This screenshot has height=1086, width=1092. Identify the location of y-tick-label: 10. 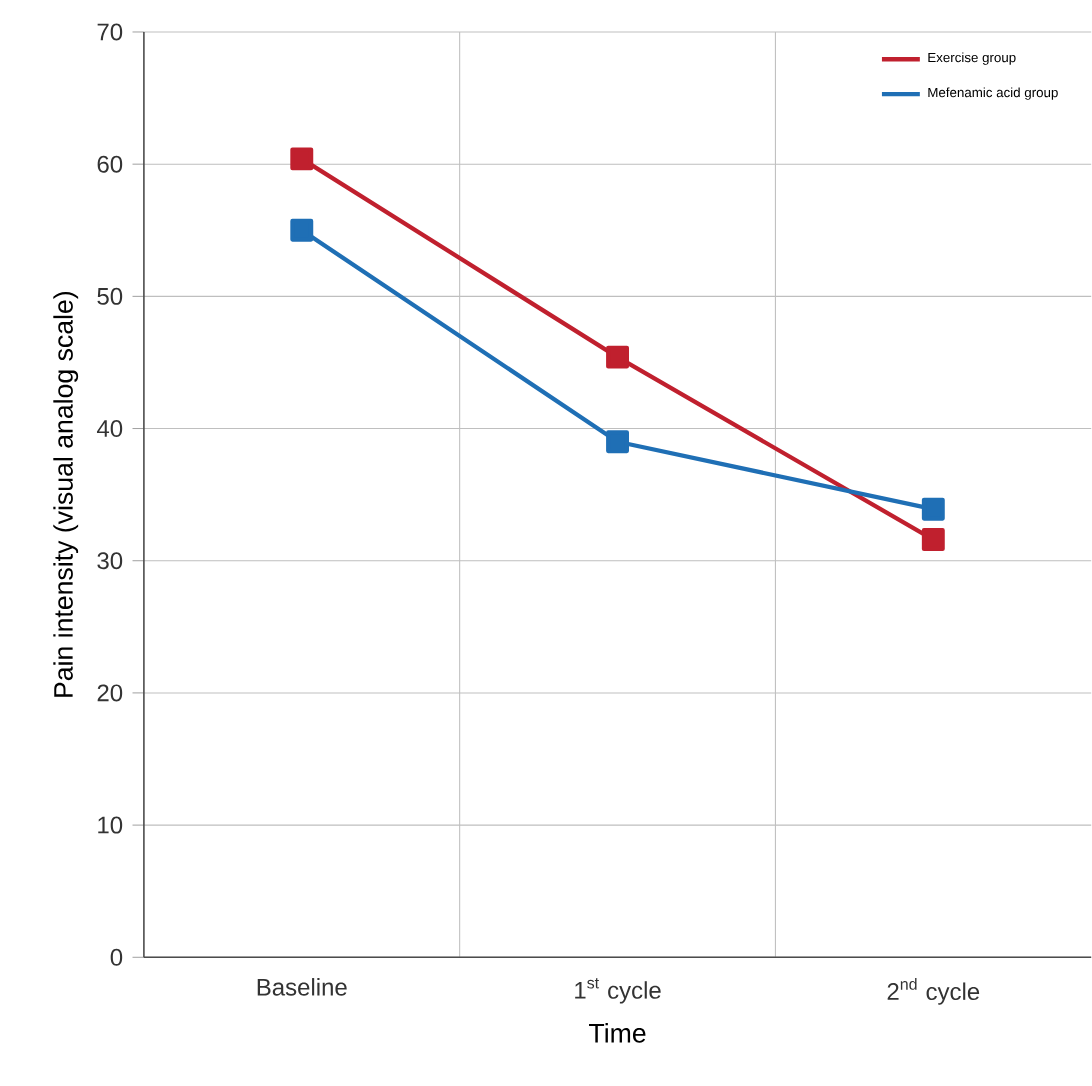
(110, 826).